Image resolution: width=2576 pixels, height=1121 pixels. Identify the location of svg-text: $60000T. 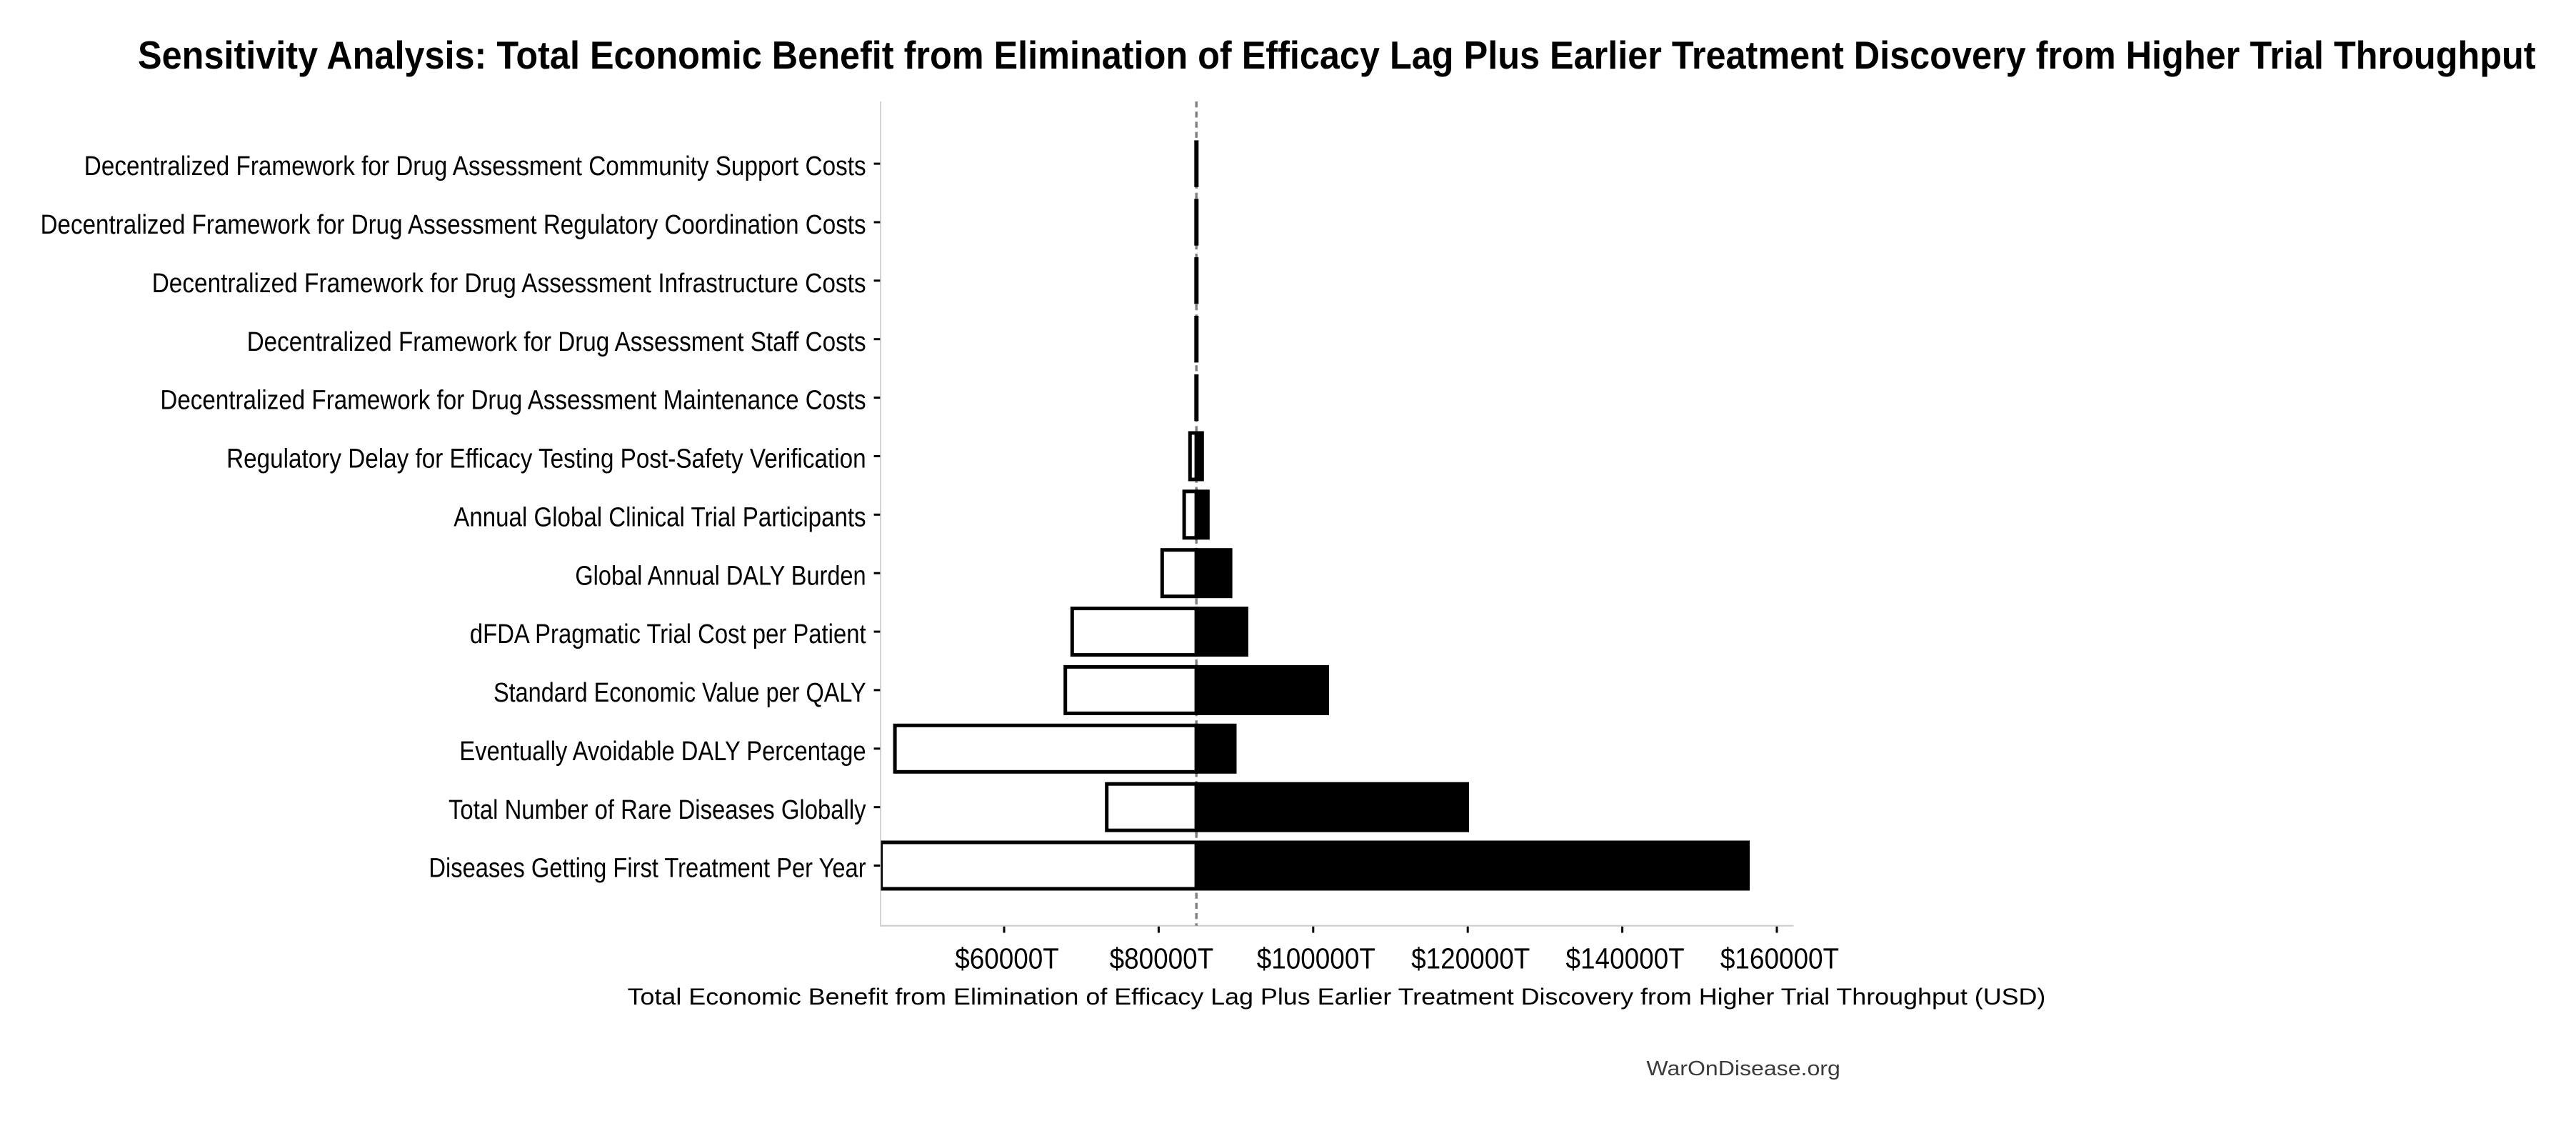
(1007, 958).